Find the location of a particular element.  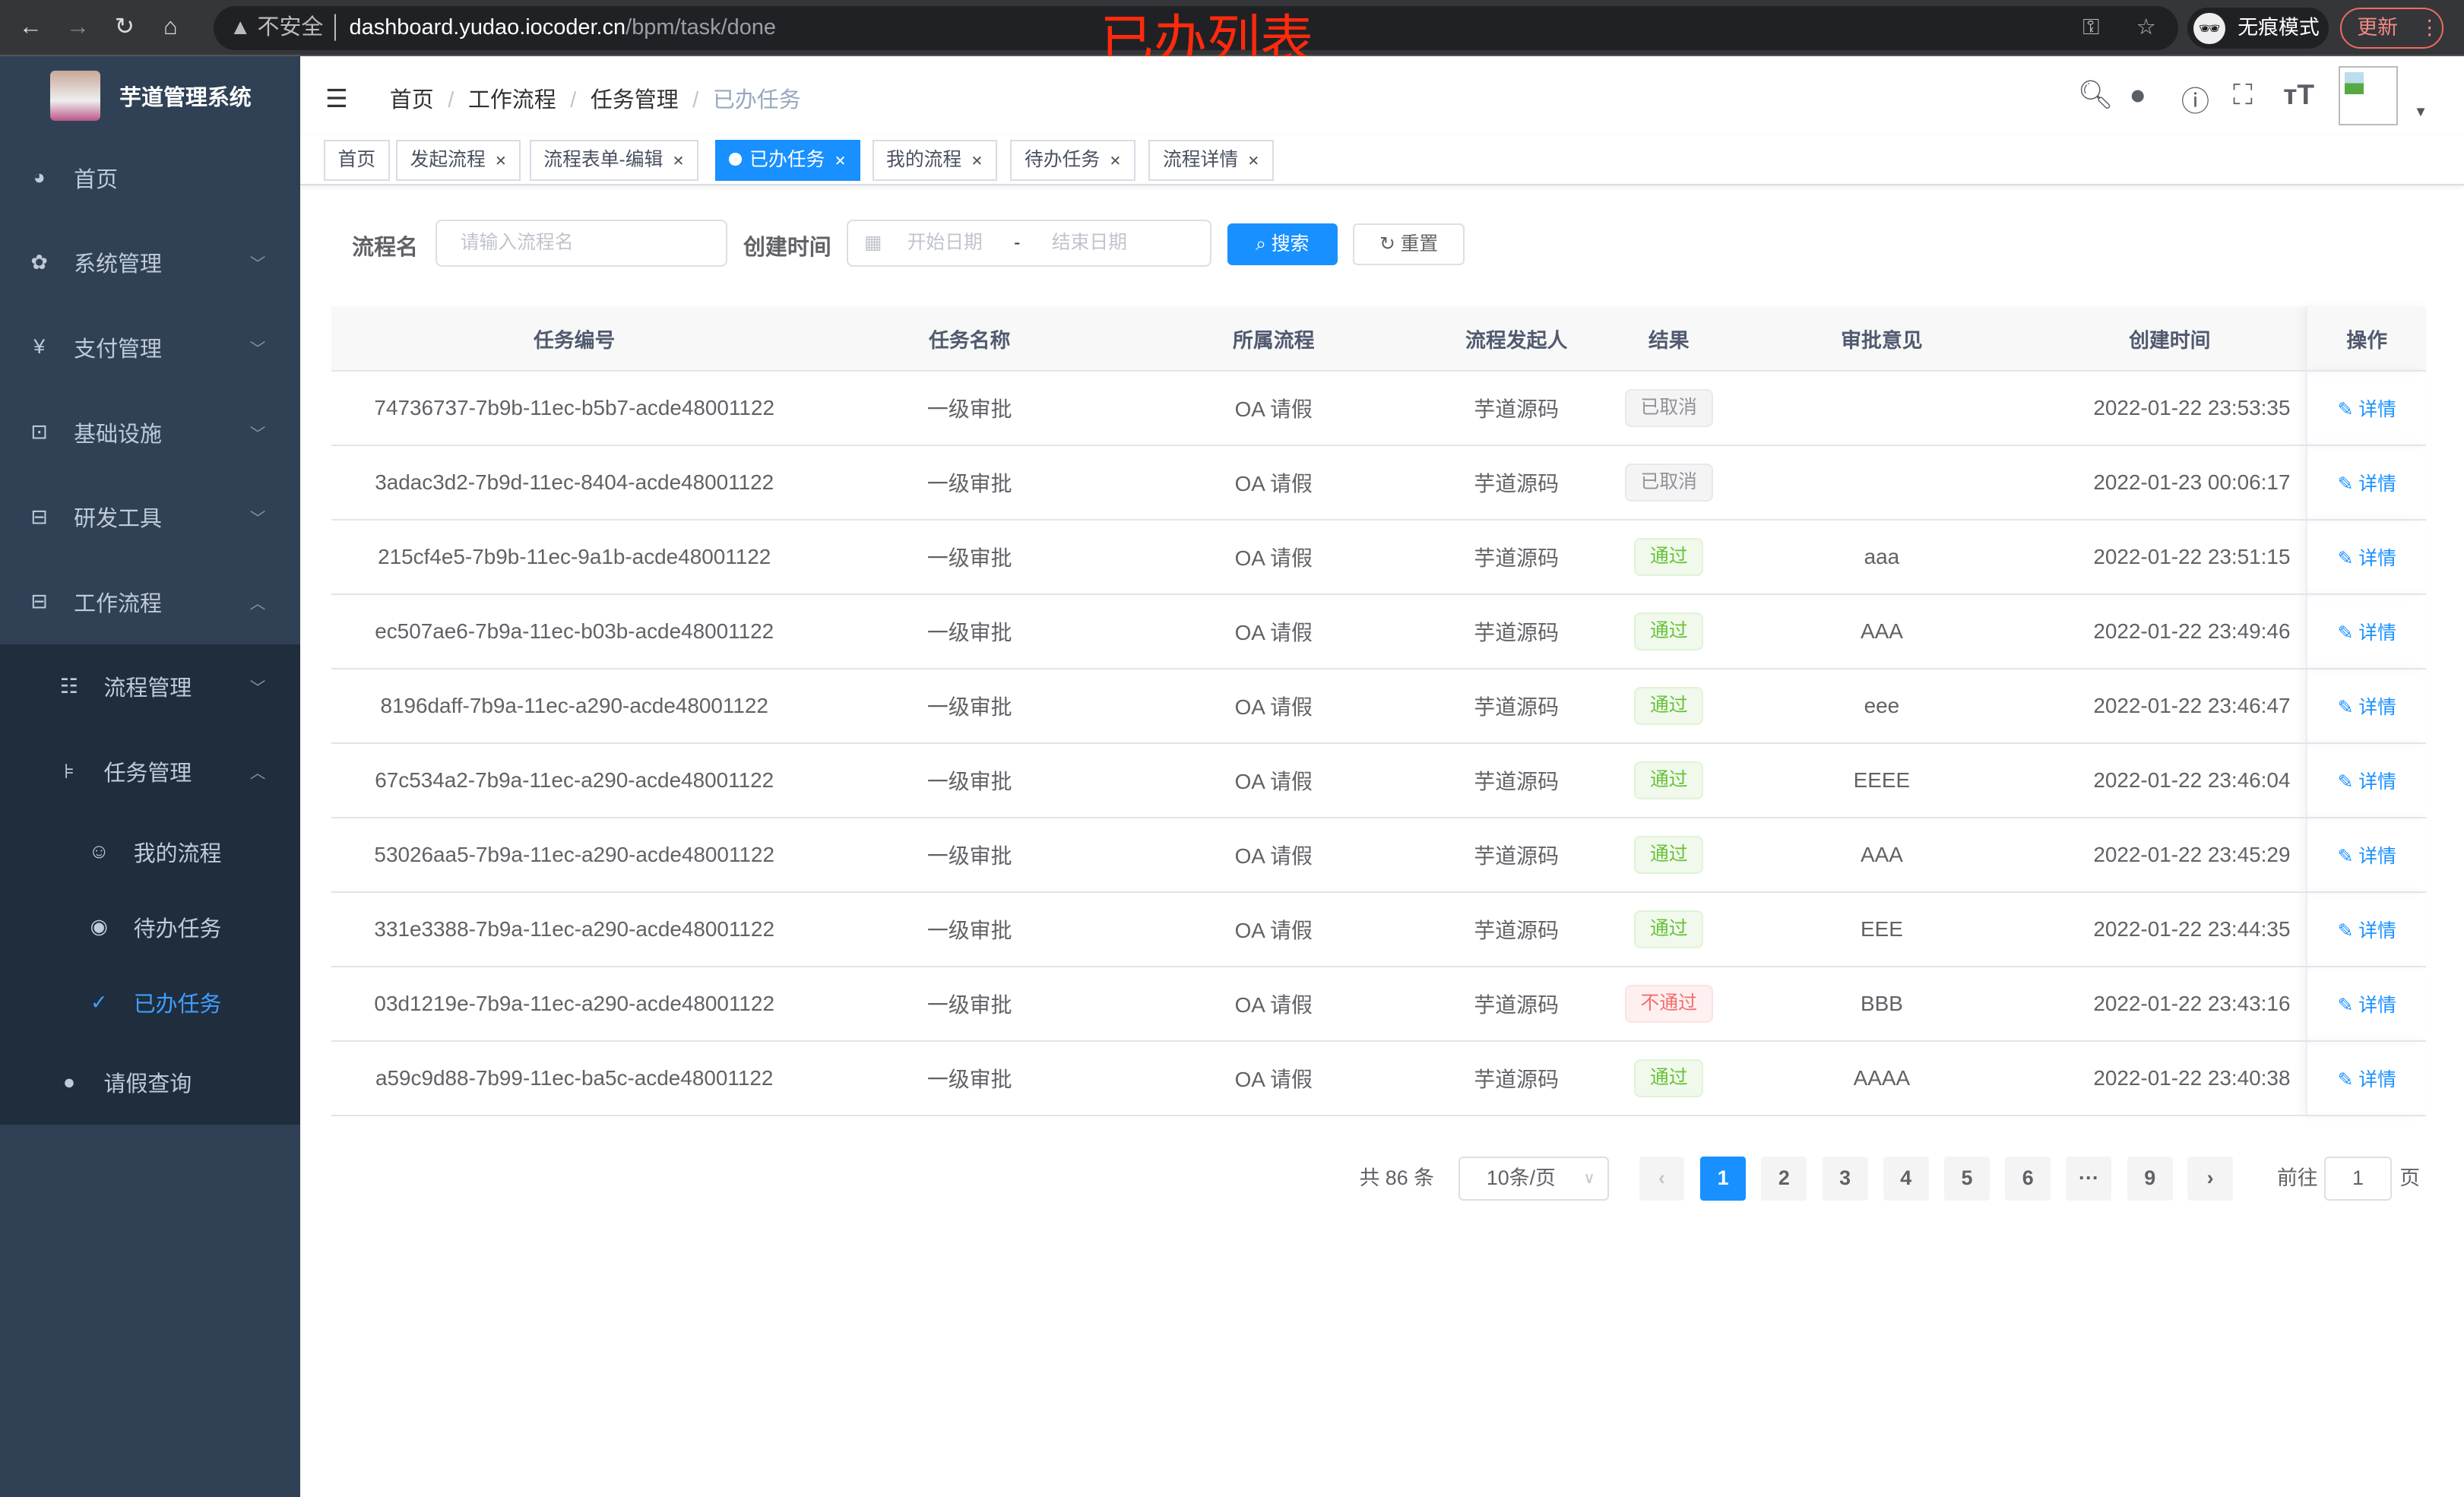

tag-0: 首页 is located at coordinates (356, 160).